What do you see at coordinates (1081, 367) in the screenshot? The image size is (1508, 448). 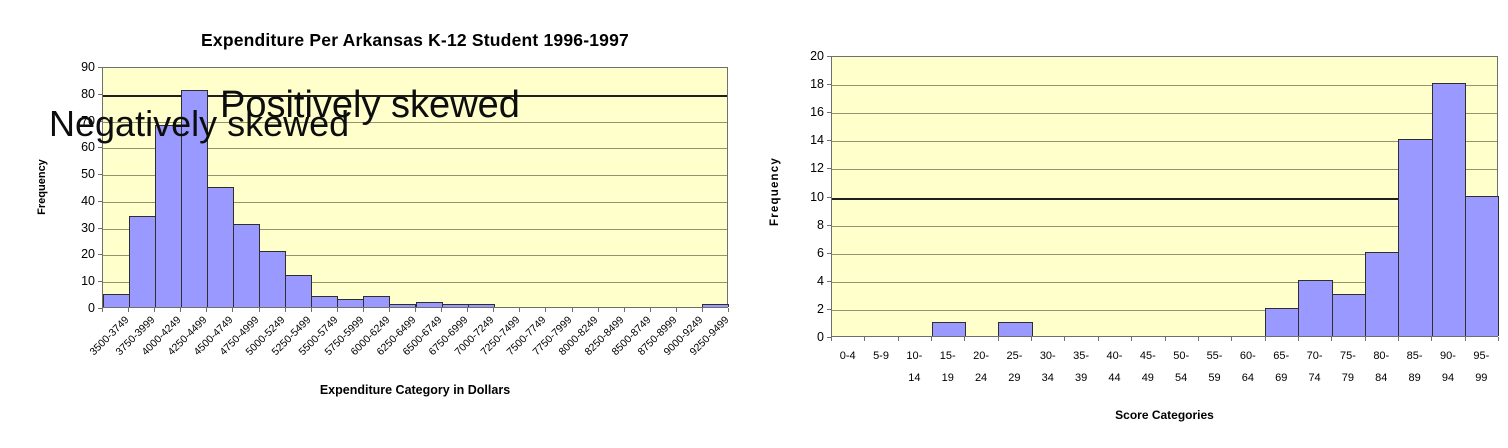 I see `x-tick-label: 35- 39` at bounding box center [1081, 367].